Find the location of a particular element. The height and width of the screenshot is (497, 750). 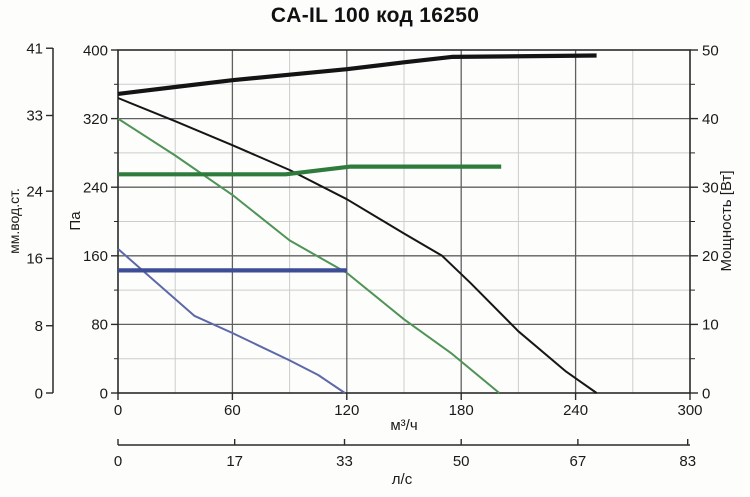

flow-tick-label: 300 is located at coordinates (689, 410).